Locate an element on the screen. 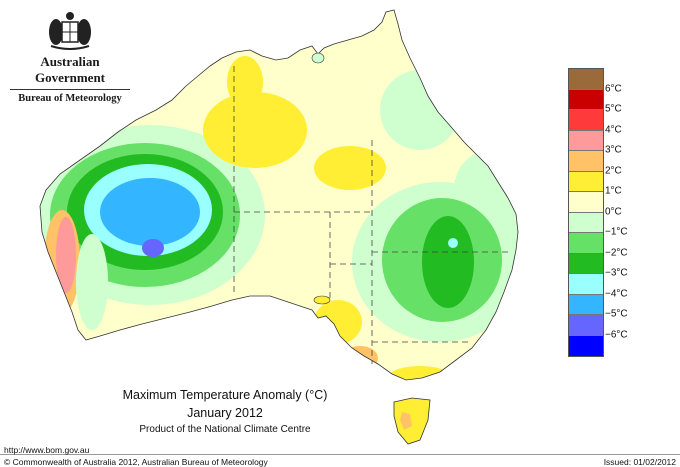 The image size is (680, 467). legend-label: 0°C is located at coordinates (613, 211).